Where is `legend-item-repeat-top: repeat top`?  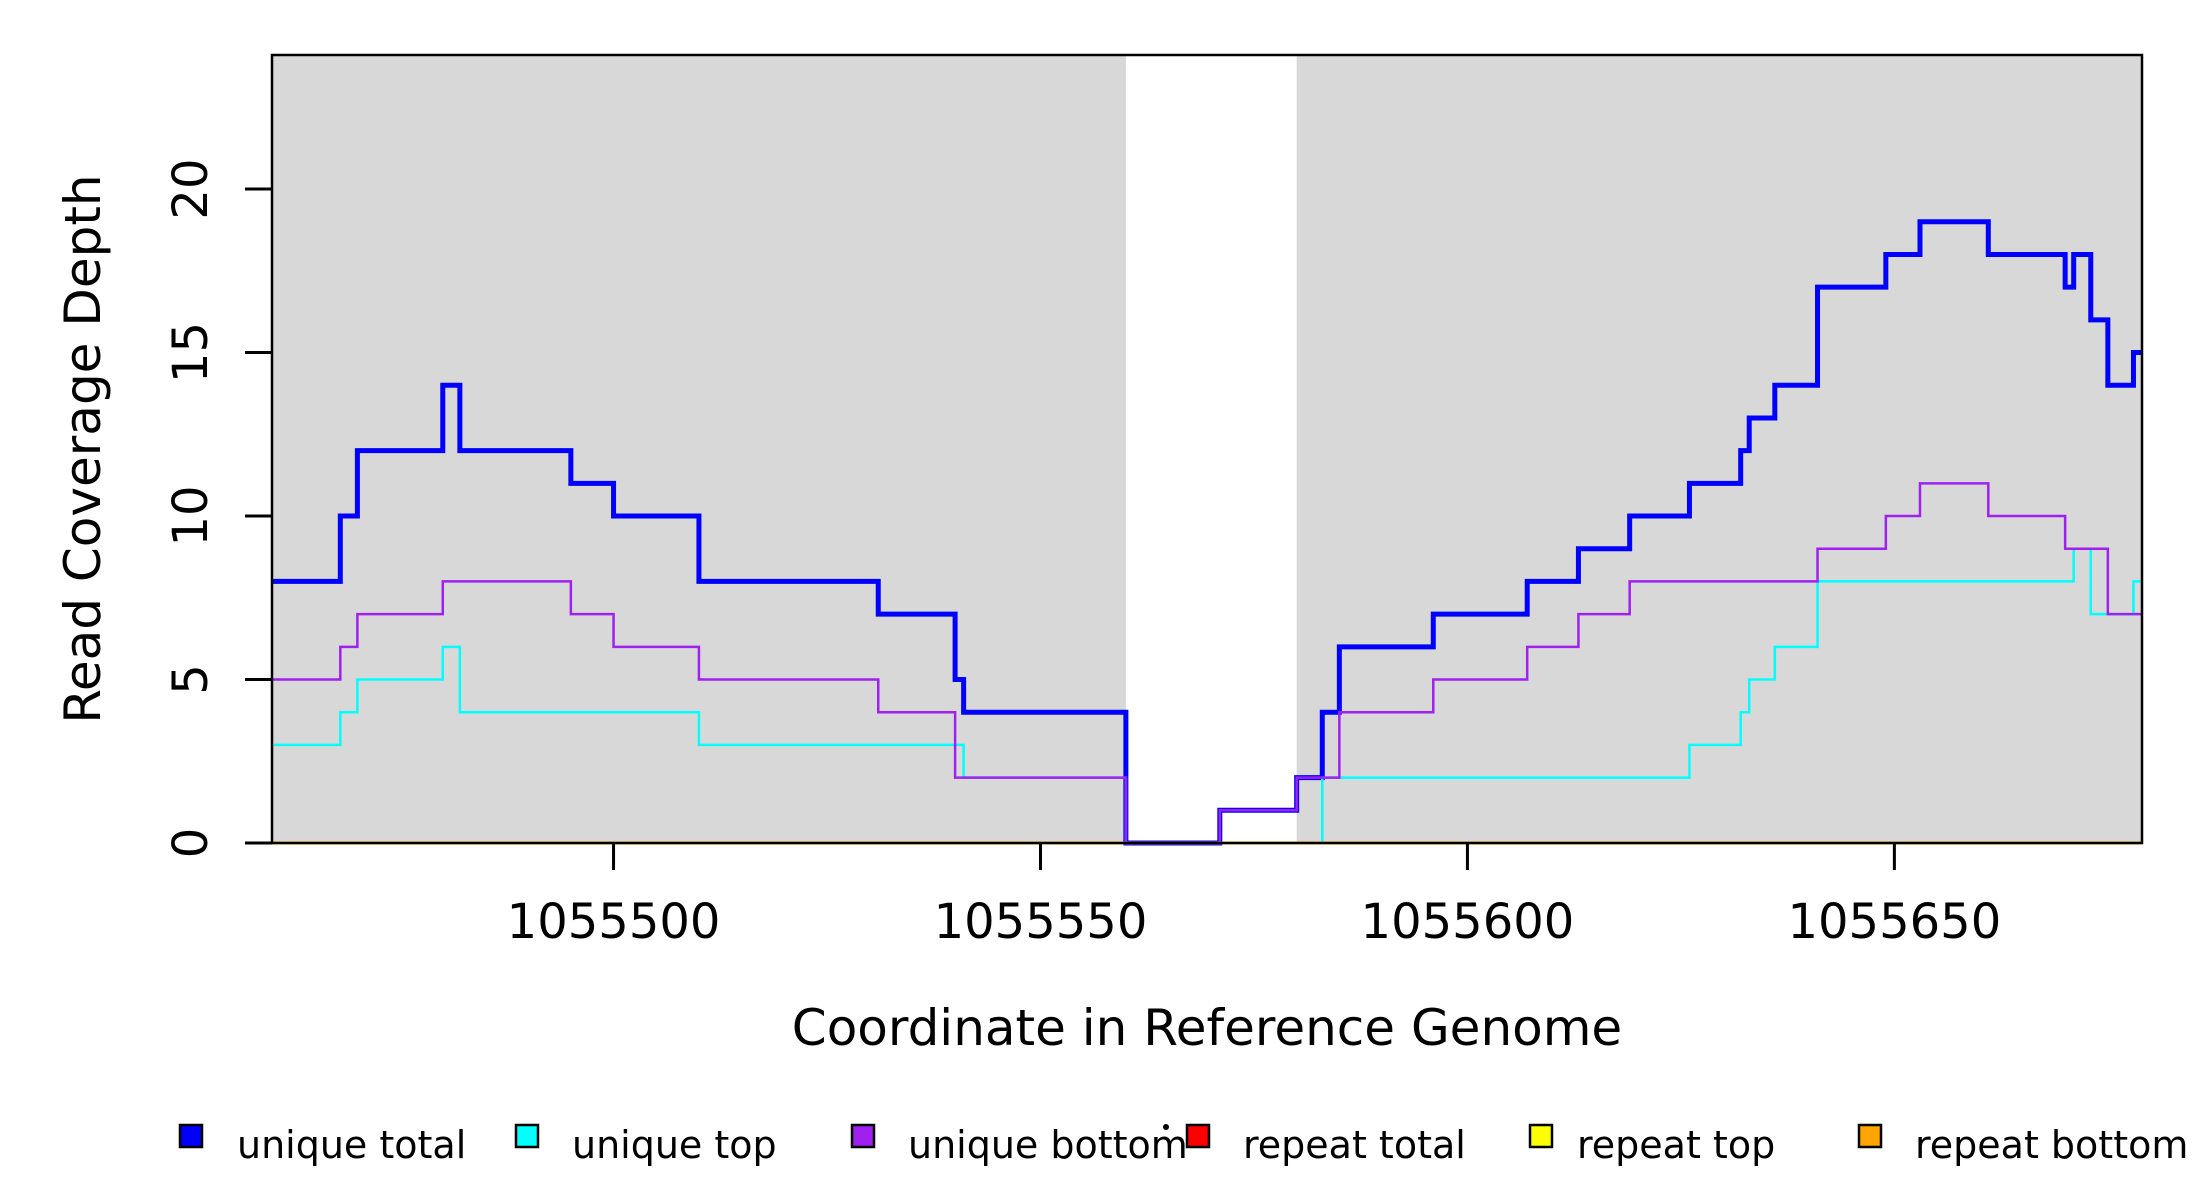
legend-item-repeat-top: repeat top is located at coordinates (1651, 1145).